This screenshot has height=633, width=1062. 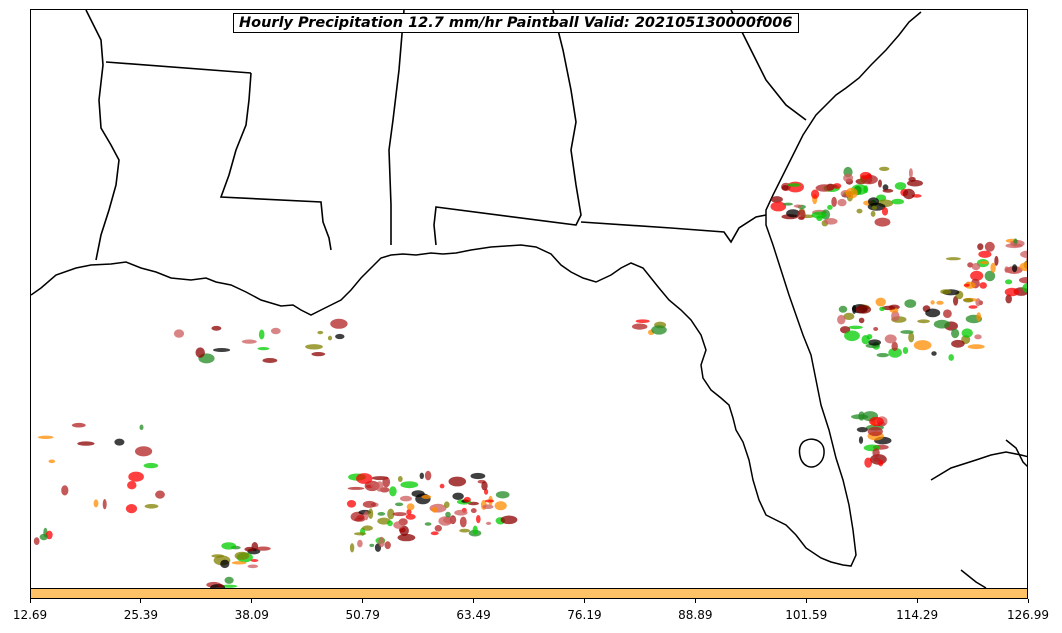 What do you see at coordinates (584, 615) in the screenshot?
I see `colorbar-tick-label: 76.19` at bounding box center [584, 615].